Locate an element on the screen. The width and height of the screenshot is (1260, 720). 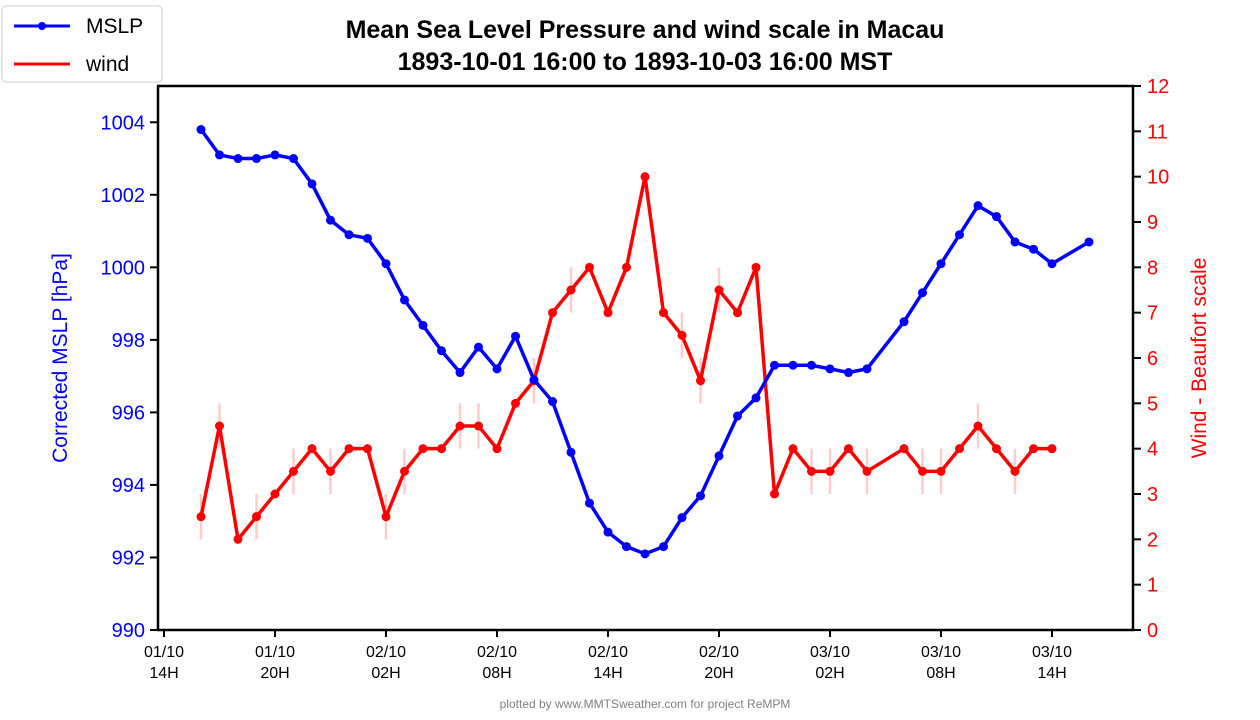
y2-tick-label: 6 is located at coordinates (1152, 359).